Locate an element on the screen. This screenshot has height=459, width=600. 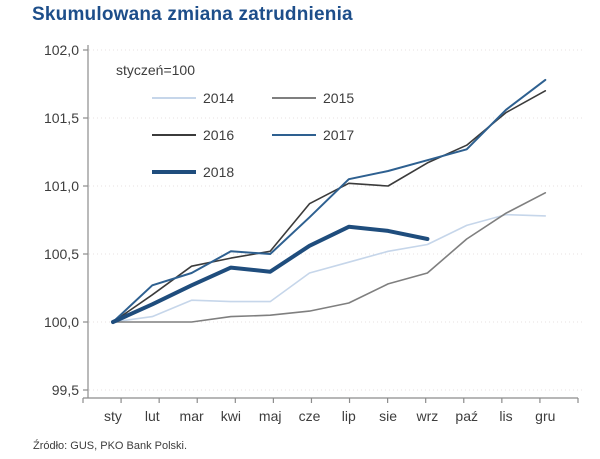
y-tick-label: 102,0 is located at coordinates (61, 50).